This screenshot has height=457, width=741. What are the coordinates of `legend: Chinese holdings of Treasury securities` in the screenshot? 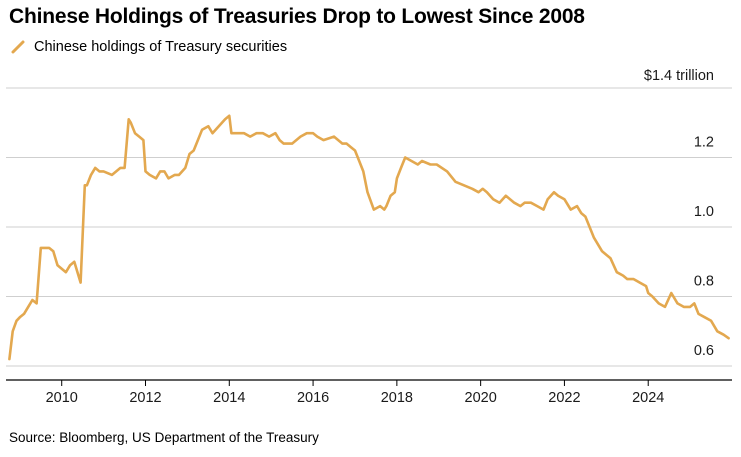 It's located at (148, 47).